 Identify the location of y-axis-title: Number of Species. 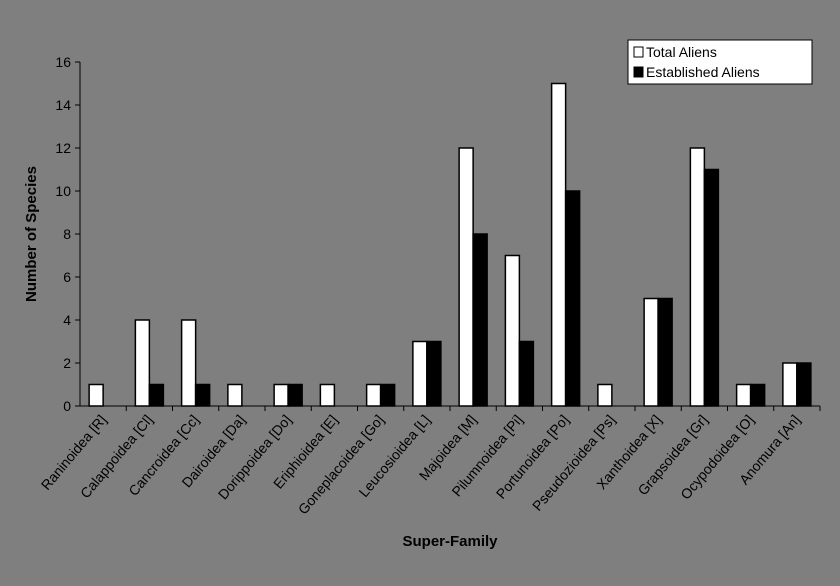
(31, 234).